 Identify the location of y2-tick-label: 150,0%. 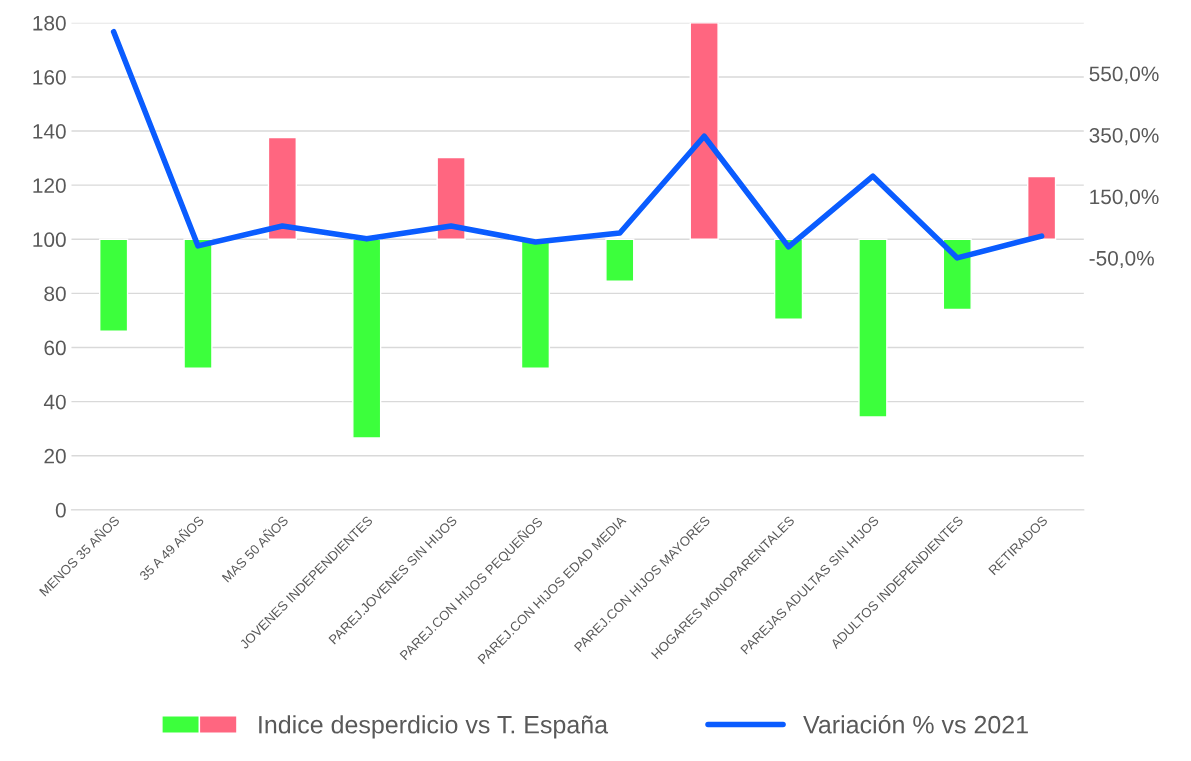
(1124, 198).